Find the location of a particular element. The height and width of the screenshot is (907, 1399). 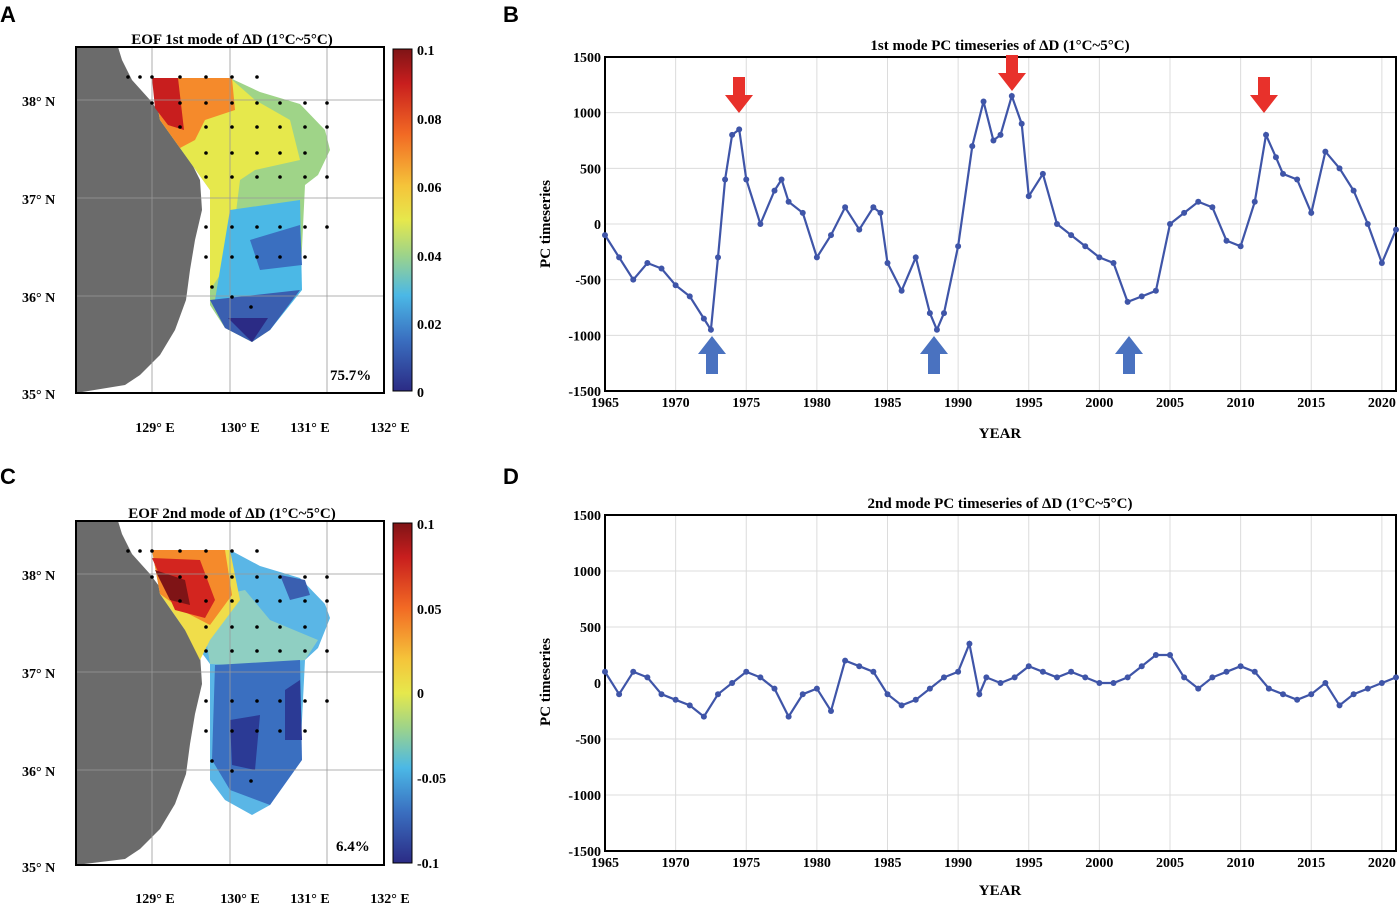

y-tick-label: 1000 is located at coordinates (587, 572).